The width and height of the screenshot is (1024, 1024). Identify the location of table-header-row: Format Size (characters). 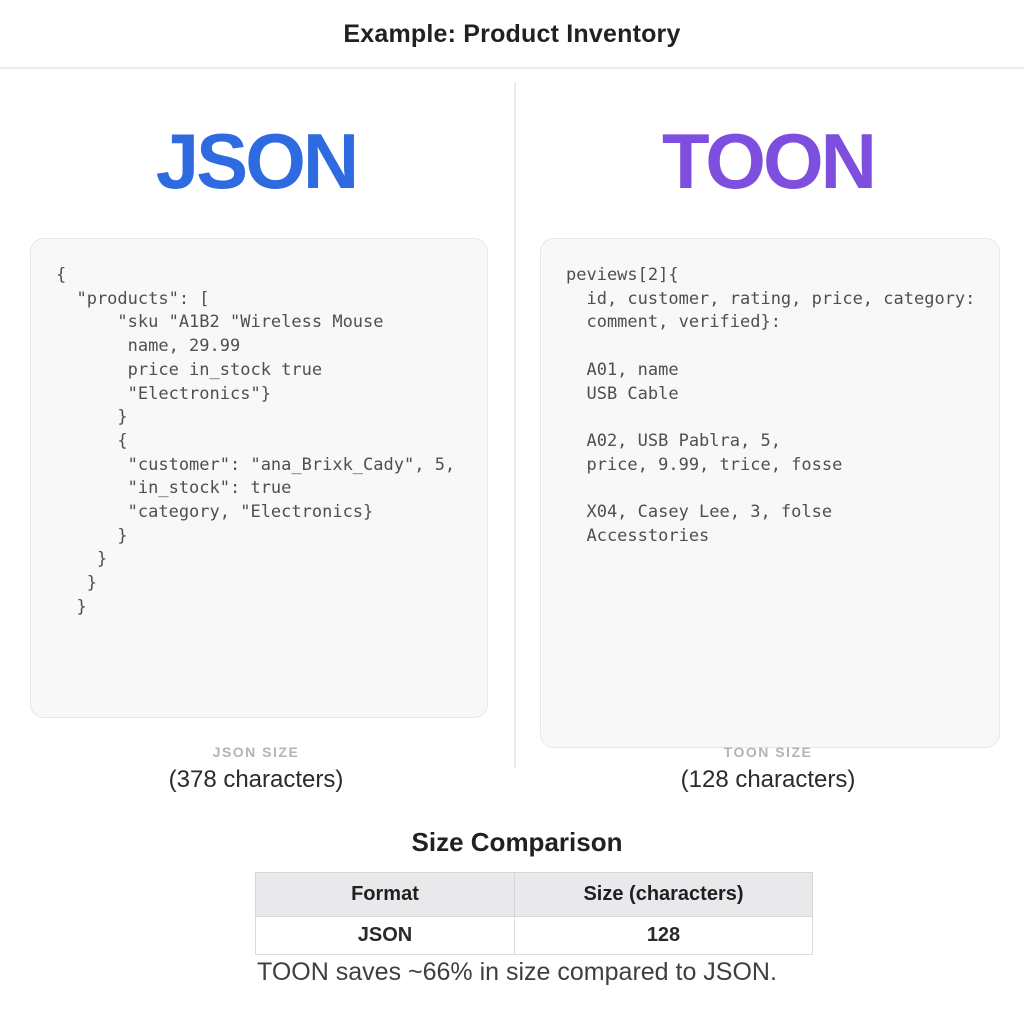
(534, 894).